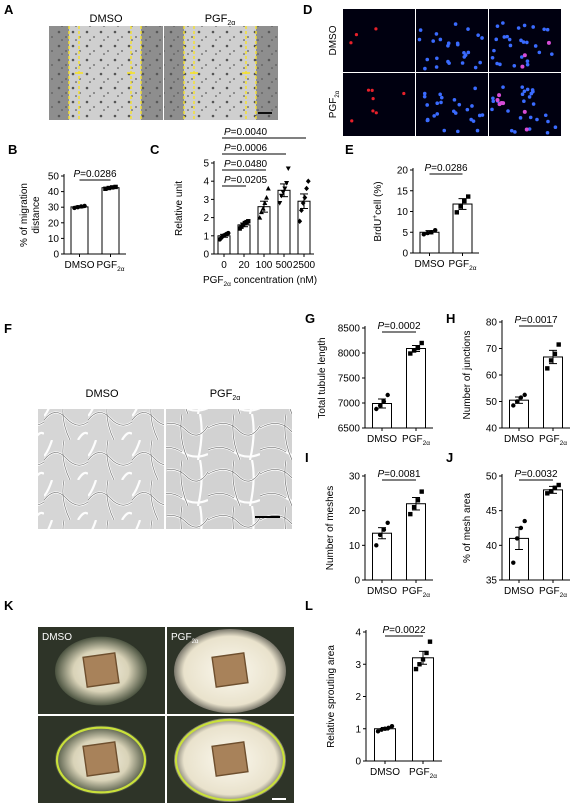 The image size is (581, 805). Describe the element at coordinates (30, 215) in the screenshot. I see `y-axis-label: % of migrationdistance` at that location.